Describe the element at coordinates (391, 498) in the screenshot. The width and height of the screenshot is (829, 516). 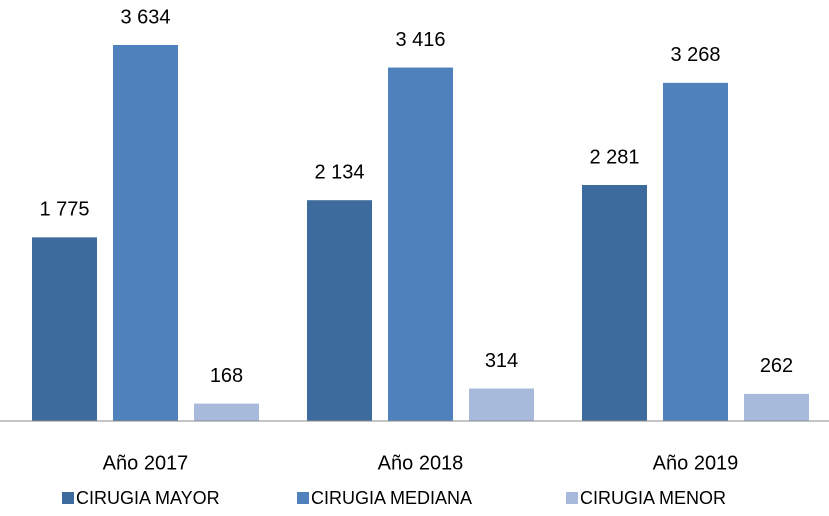
I see `legend-label: CIRUGIA MEDIANA` at that location.